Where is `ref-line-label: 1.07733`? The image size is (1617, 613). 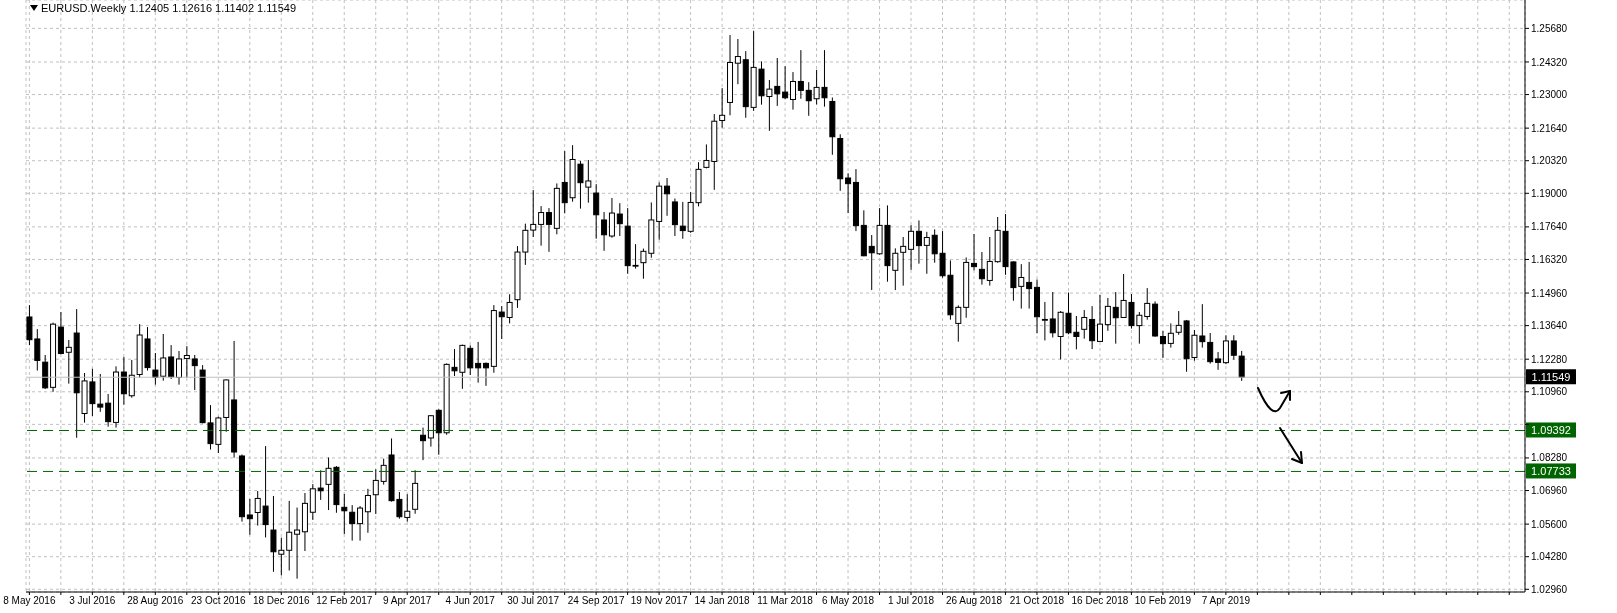 ref-line-label: 1.07733 is located at coordinates (1551, 471).